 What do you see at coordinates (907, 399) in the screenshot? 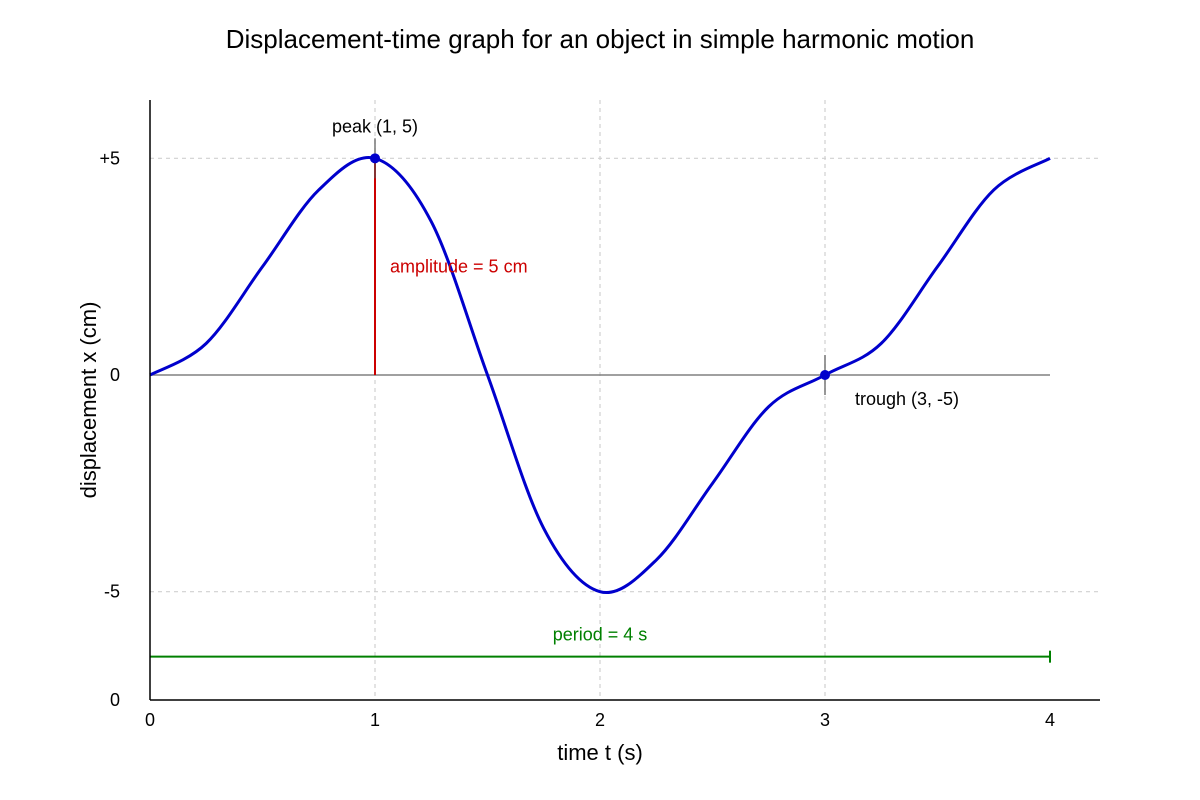
I see `trough-label: trough (3, -5)` at bounding box center [907, 399].